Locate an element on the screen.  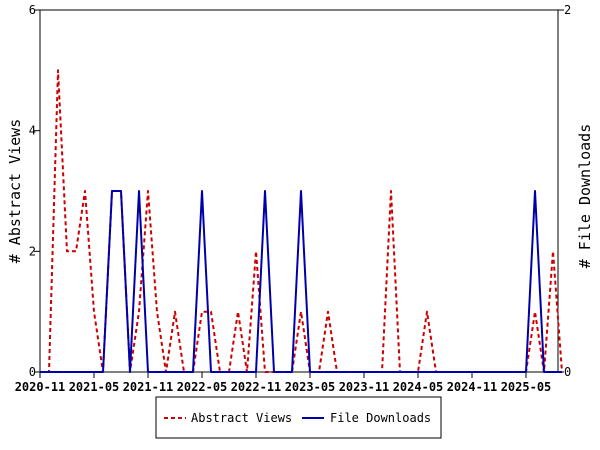
x-tick-label: 2025-05 is located at coordinates (526, 387).